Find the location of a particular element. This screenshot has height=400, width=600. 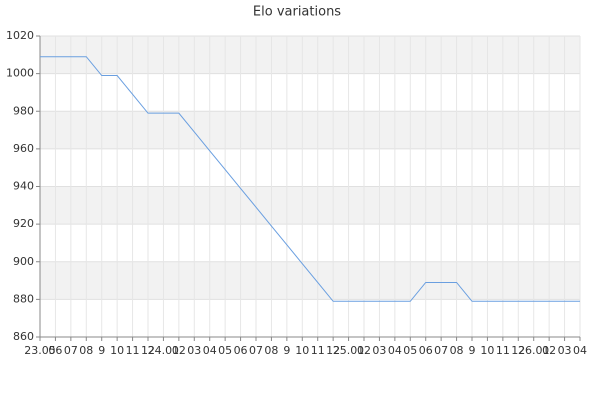

y-tick-label: 1000 is located at coordinates (20, 73).